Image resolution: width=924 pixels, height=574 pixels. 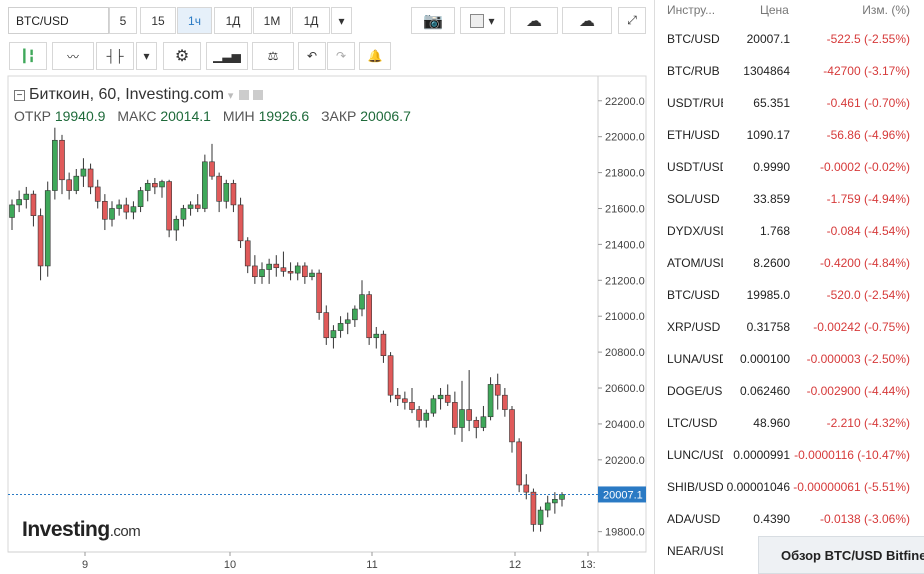 I want to click on snapshot-button: 📷, so click(x=433, y=20).